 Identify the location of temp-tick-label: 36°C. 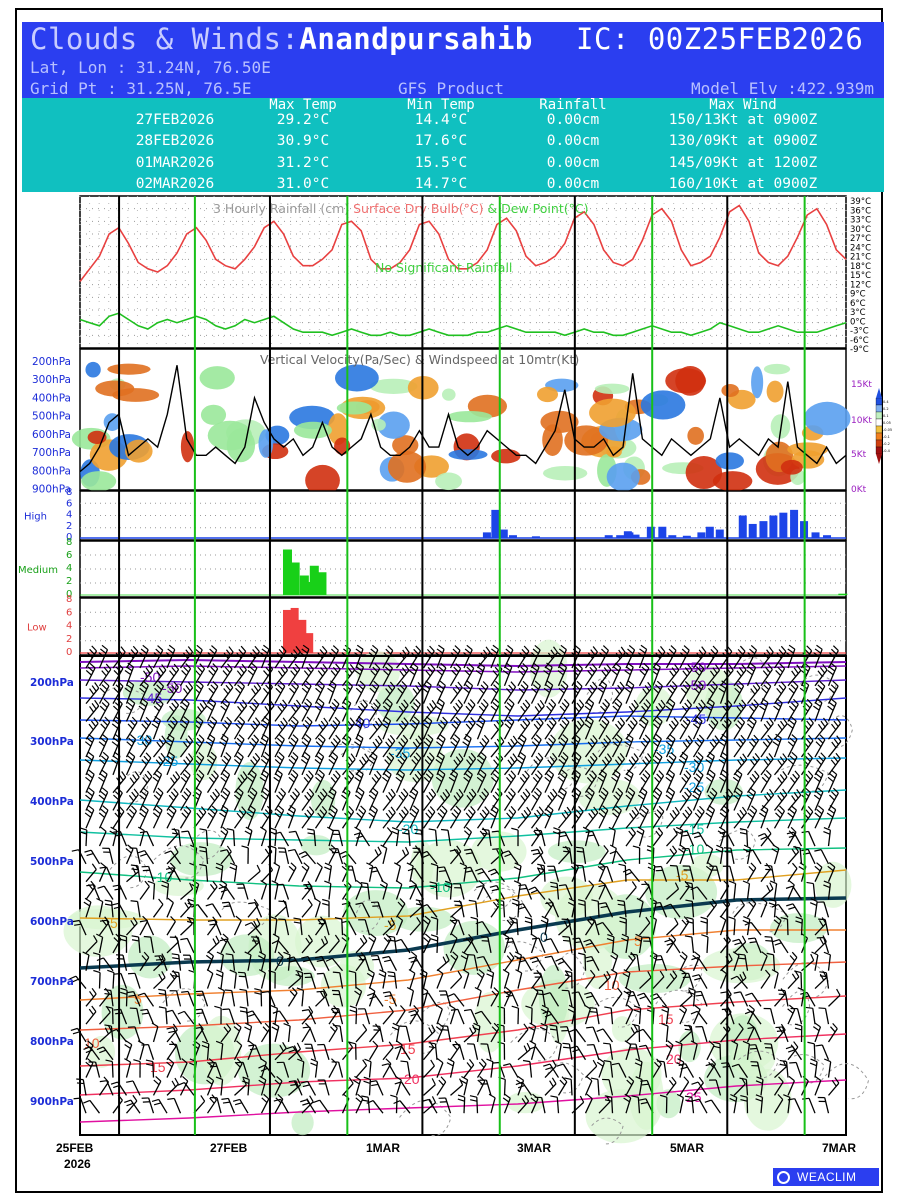
(860, 211).